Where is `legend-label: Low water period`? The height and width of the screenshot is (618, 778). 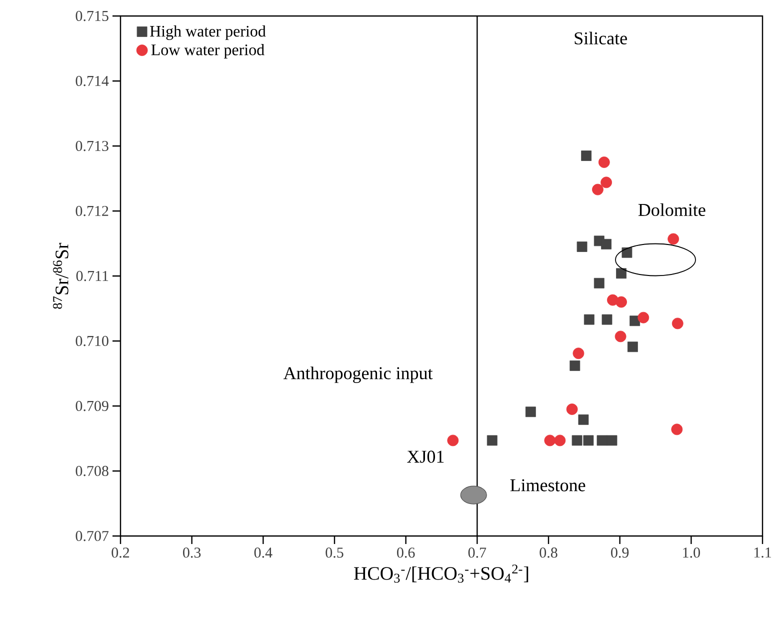
legend-label: Low water period is located at coordinates (207, 51).